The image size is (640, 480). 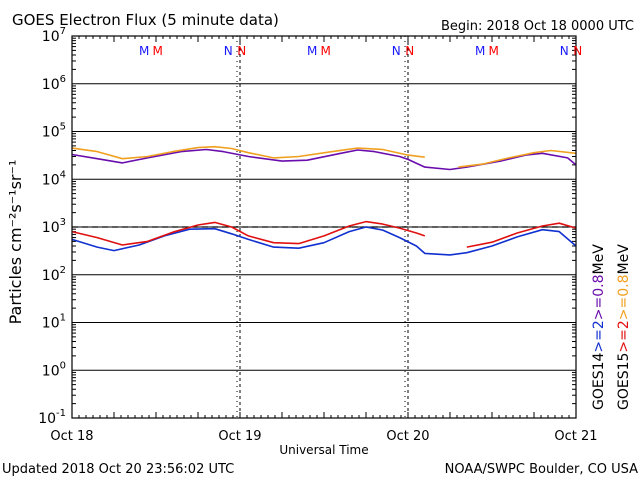 I want to click on legend-goes14-text: GOES14>=2>=0.8MeV, so click(x=599, y=327).